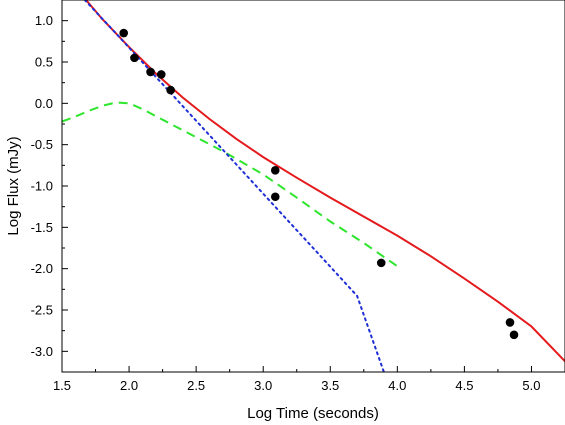  I want to click on x-tick-label: 4.5, so click(464, 385).